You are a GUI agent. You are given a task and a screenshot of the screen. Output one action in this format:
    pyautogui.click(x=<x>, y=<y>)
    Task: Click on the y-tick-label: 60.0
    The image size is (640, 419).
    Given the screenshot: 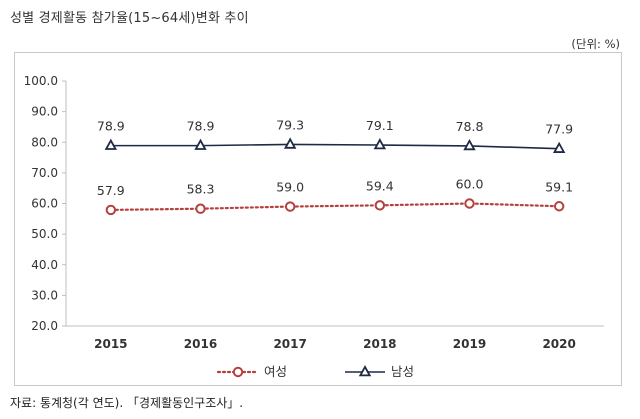 What is the action you would take?
    pyautogui.click(x=44, y=204)
    